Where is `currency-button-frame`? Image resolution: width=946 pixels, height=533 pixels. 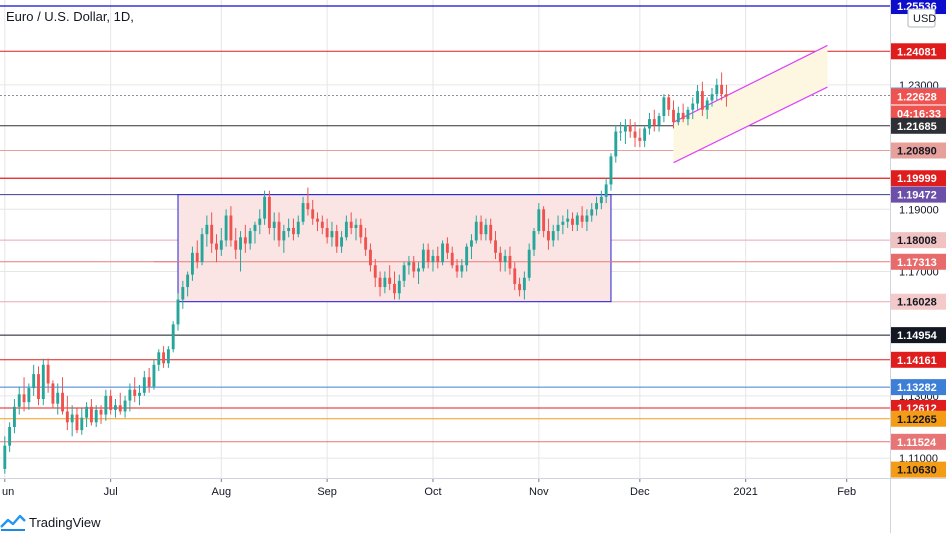
currency-button-frame is located at coordinates (921, 18).